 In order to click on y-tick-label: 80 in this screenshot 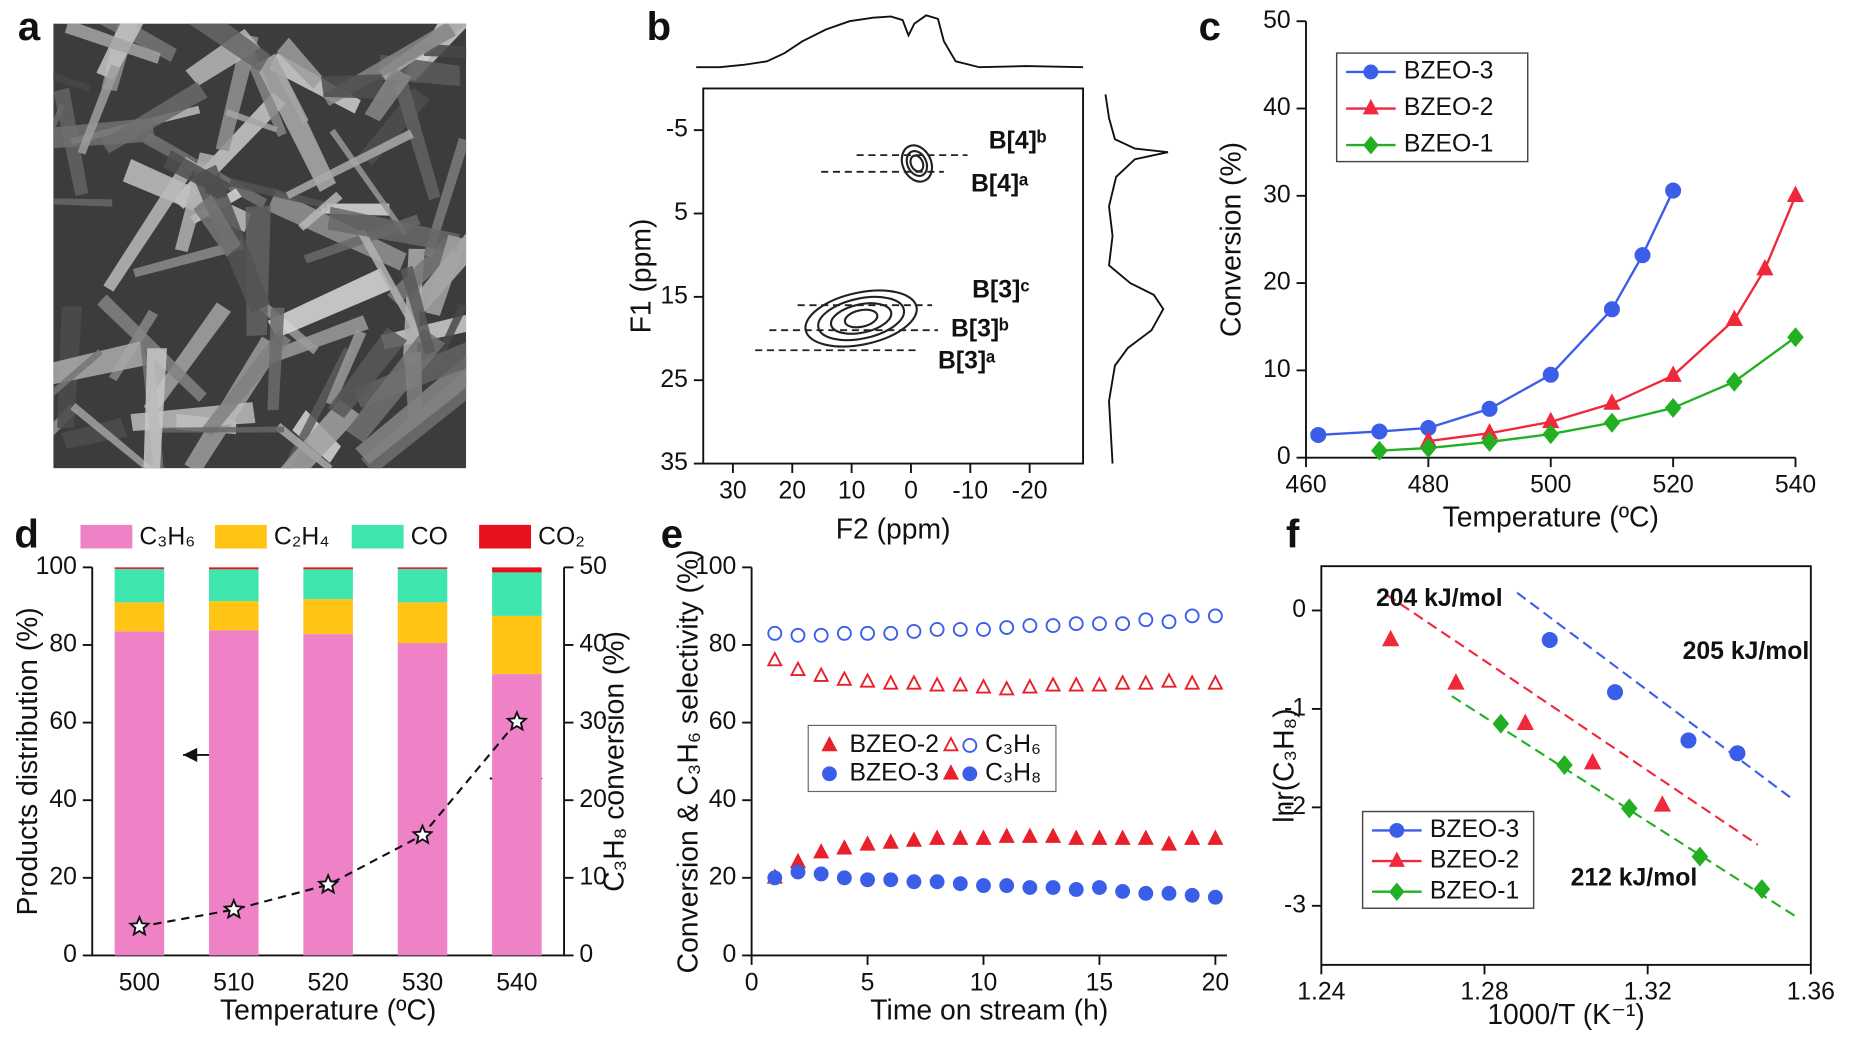, I will do `click(723, 644)`.